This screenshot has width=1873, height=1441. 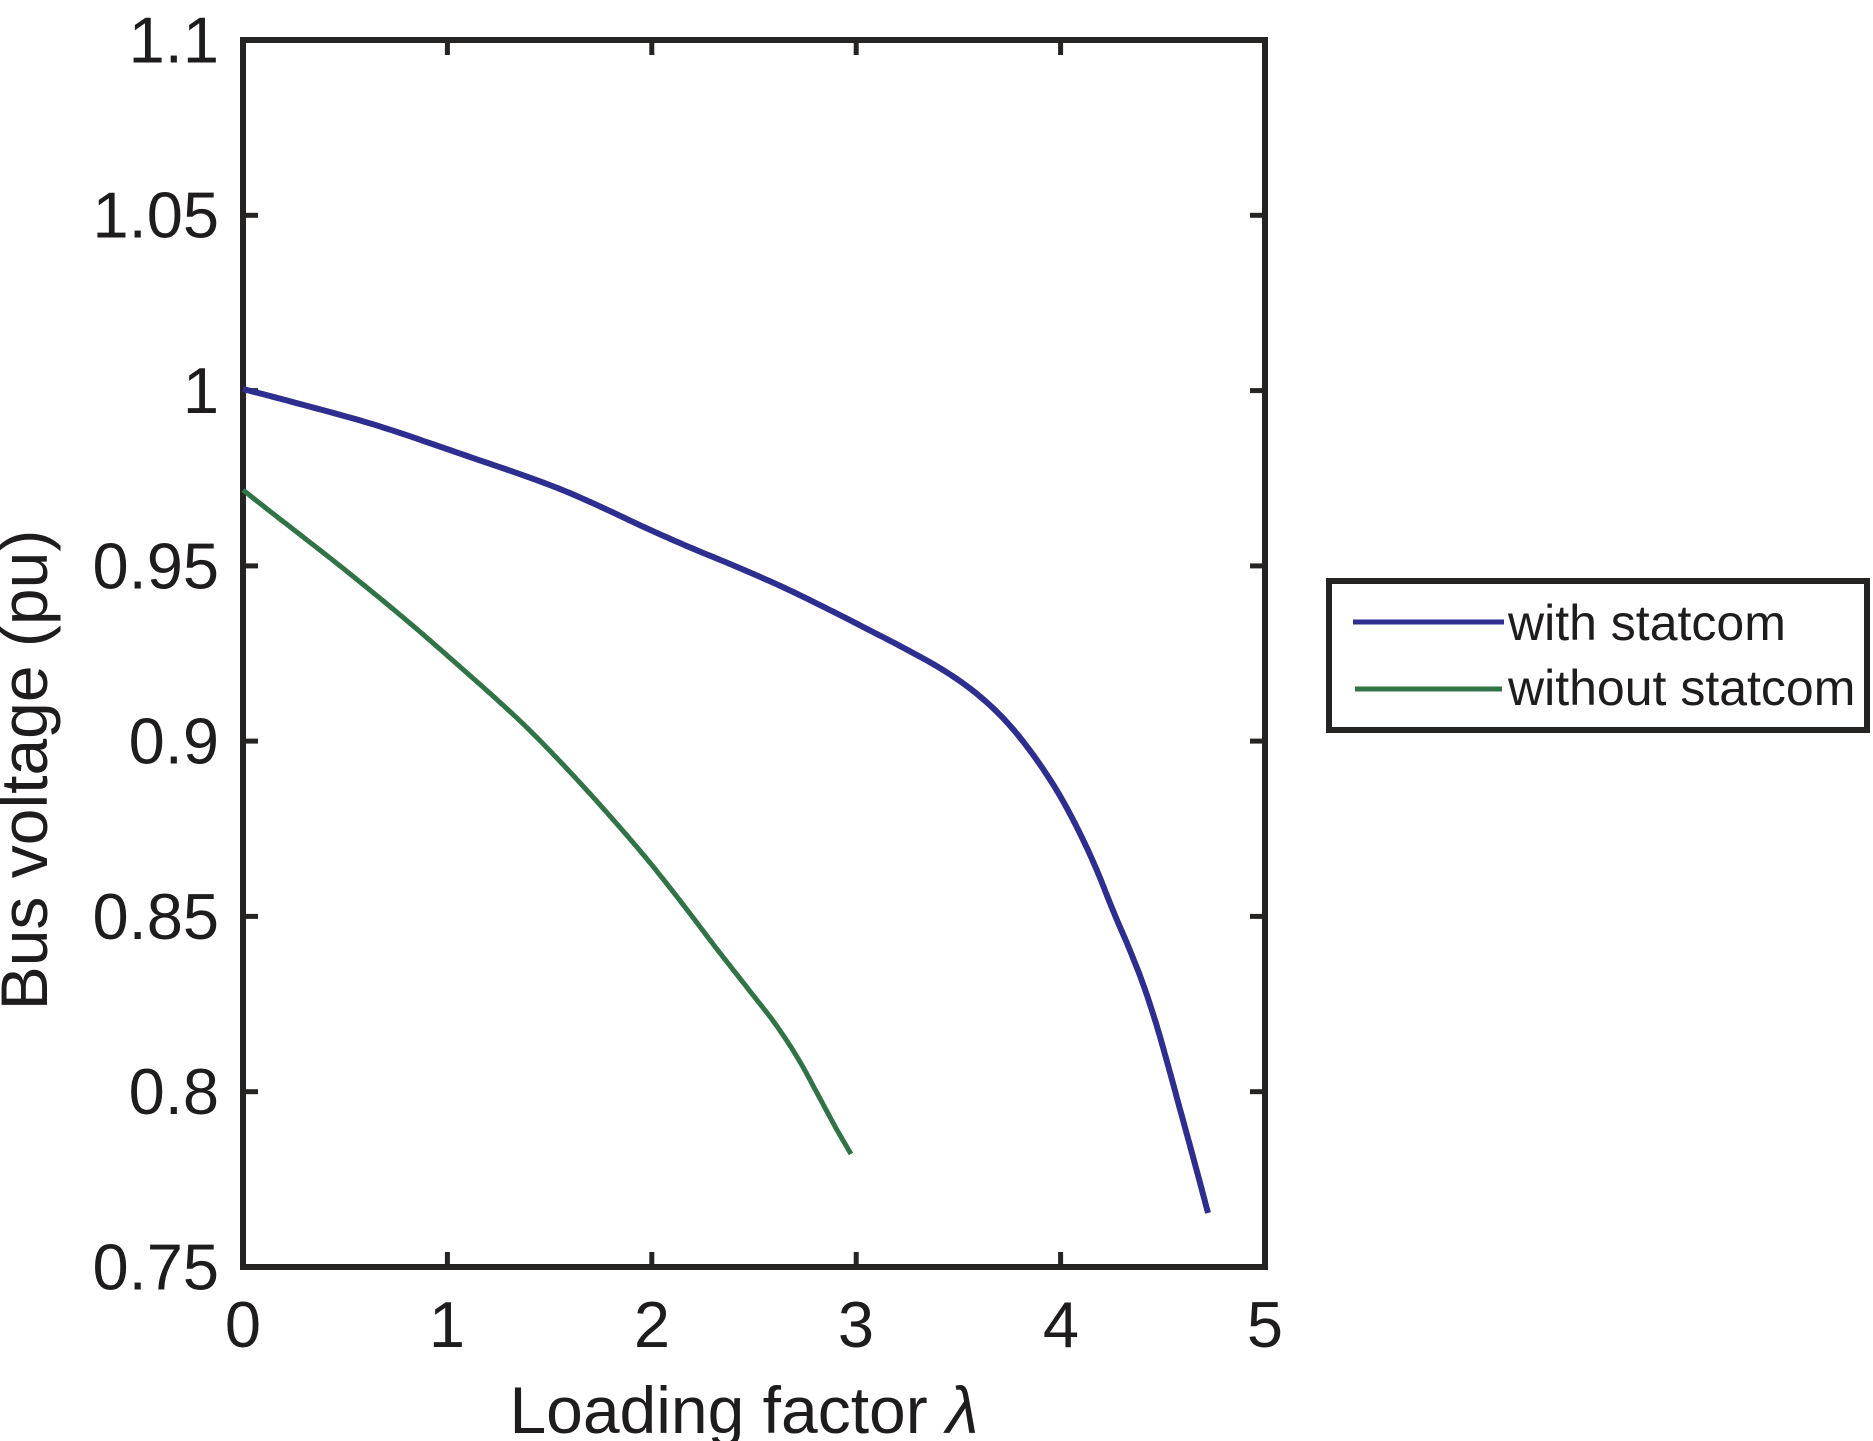 What do you see at coordinates (174, 741) in the screenshot?
I see `svg-text: 0.9` at bounding box center [174, 741].